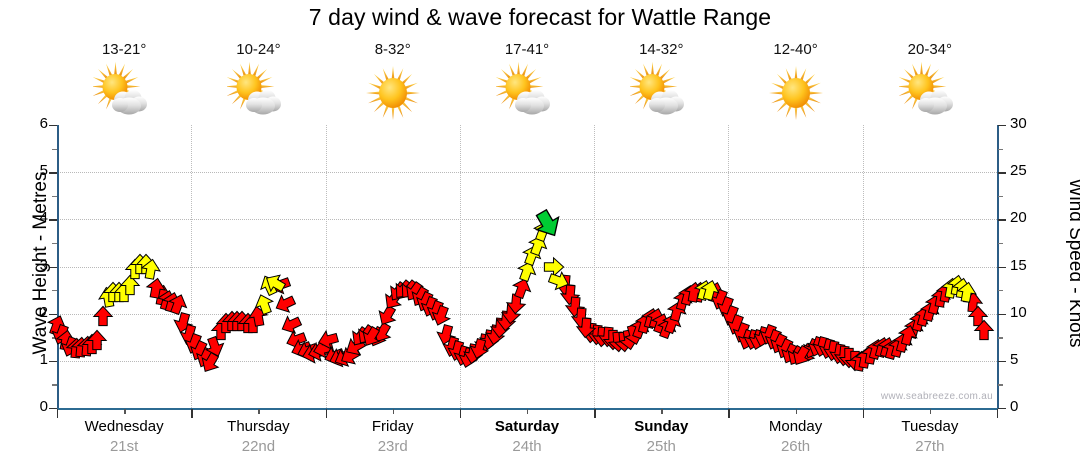 This screenshot has height=475, width=1080. Describe the element at coordinates (43, 312) in the screenshot. I see `y-label-left-2: 2` at that location.